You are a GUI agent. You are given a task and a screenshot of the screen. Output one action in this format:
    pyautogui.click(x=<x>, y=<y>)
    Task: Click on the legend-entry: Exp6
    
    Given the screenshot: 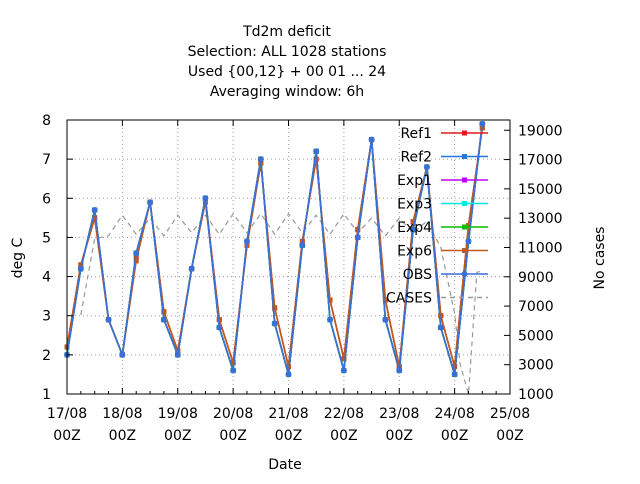 What is the action you would take?
    pyautogui.click(x=442, y=252)
    